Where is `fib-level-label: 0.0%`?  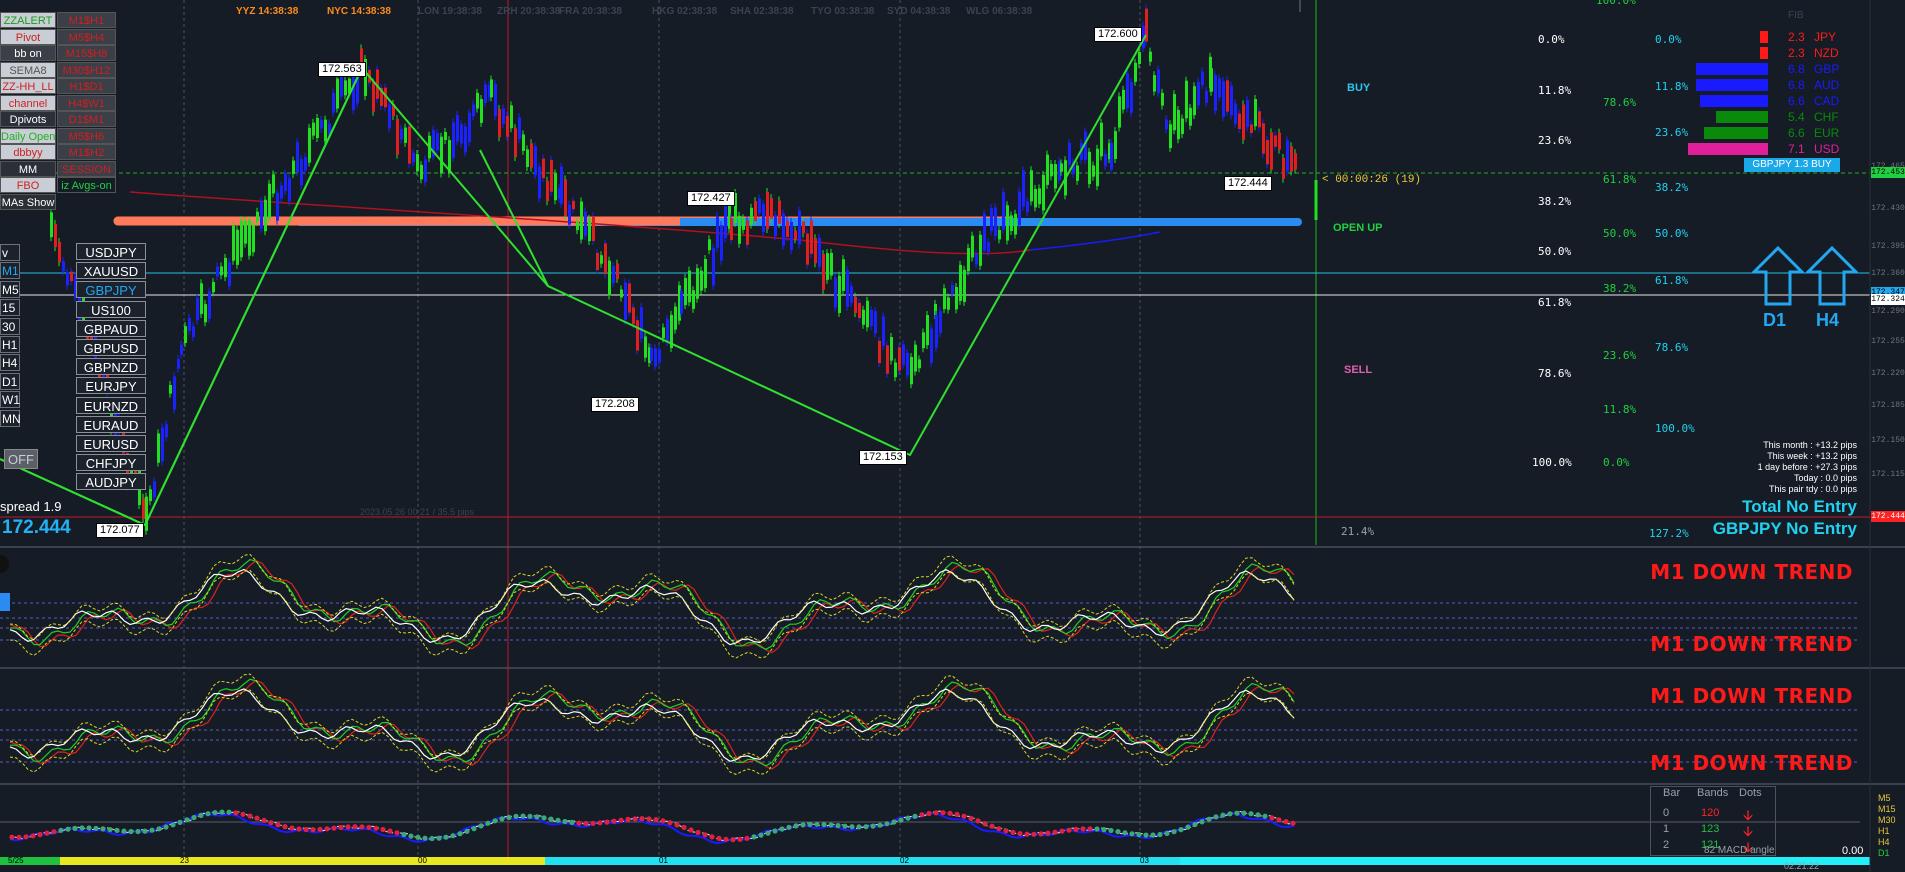 fib-level-label: 0.0% is located at coordinates (1616, 462).